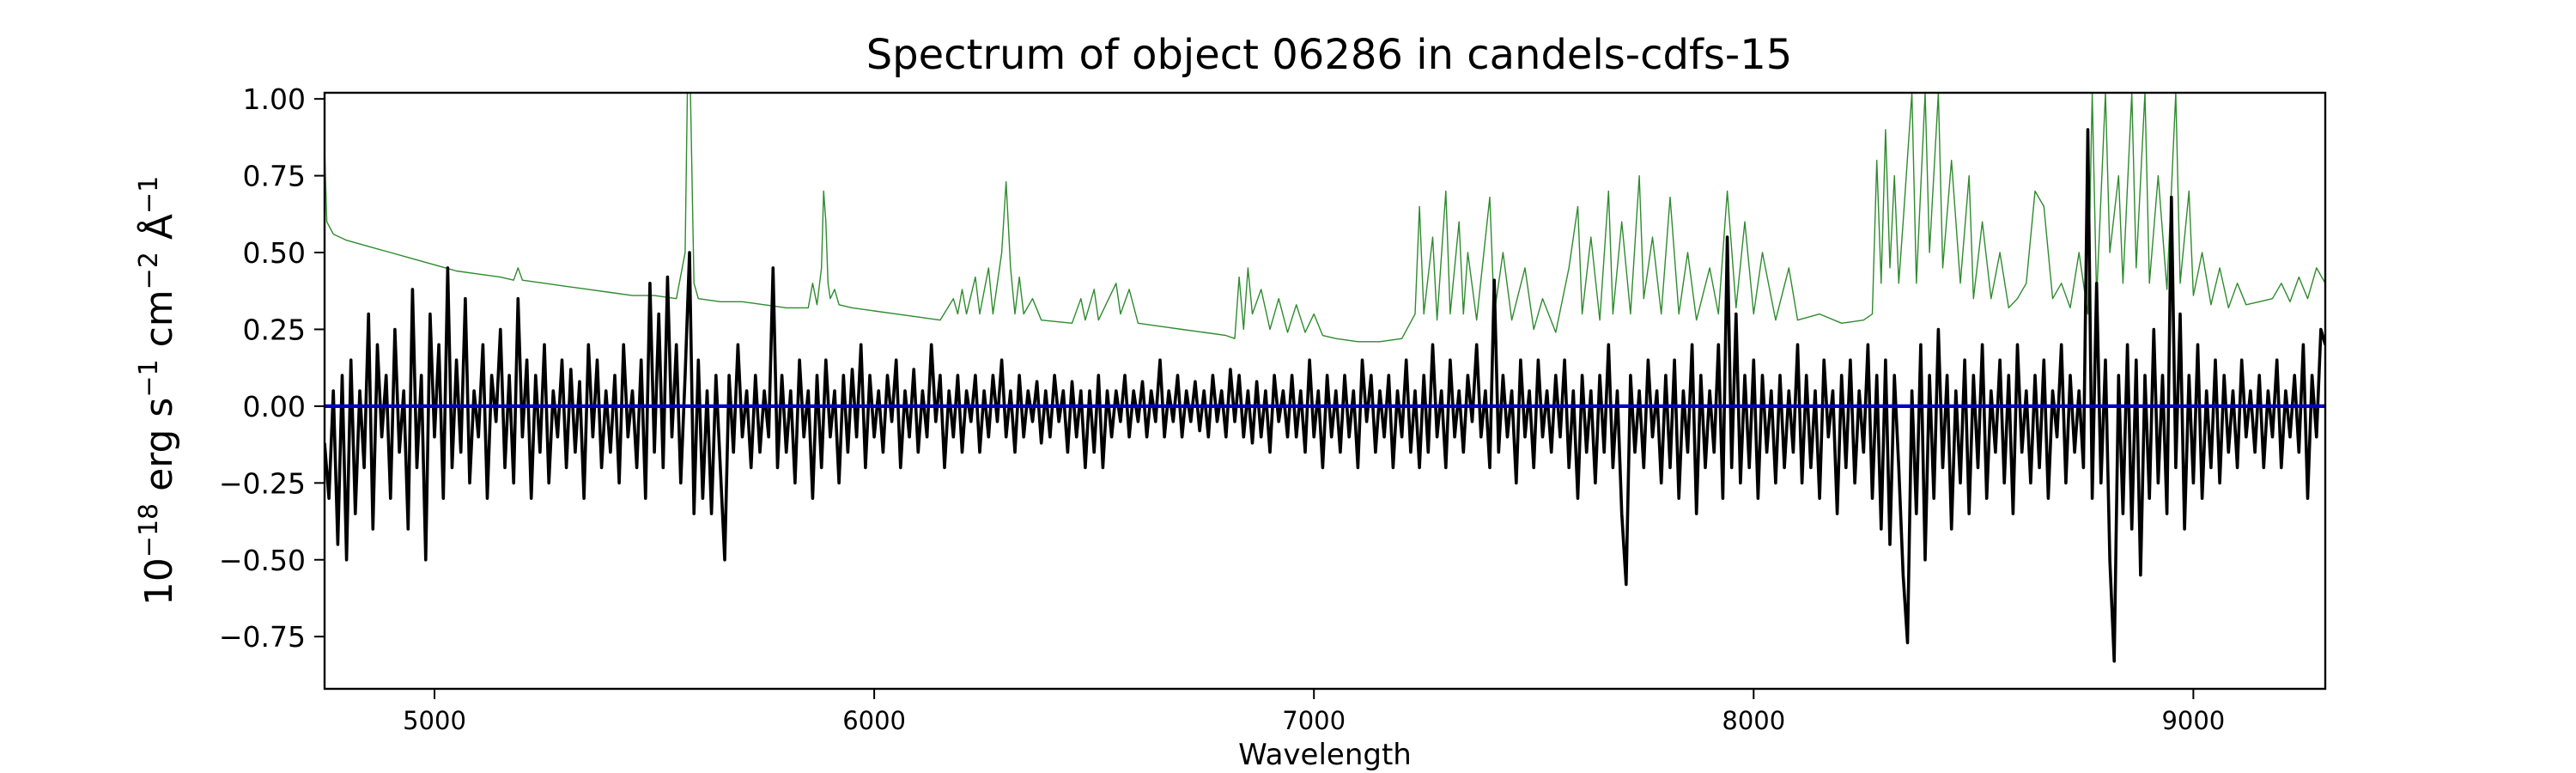 The image size is (2576, 773). Describe the element at coordinates (159, 324) in the screenshot. I see `y-label-part-2: cm` at that location.